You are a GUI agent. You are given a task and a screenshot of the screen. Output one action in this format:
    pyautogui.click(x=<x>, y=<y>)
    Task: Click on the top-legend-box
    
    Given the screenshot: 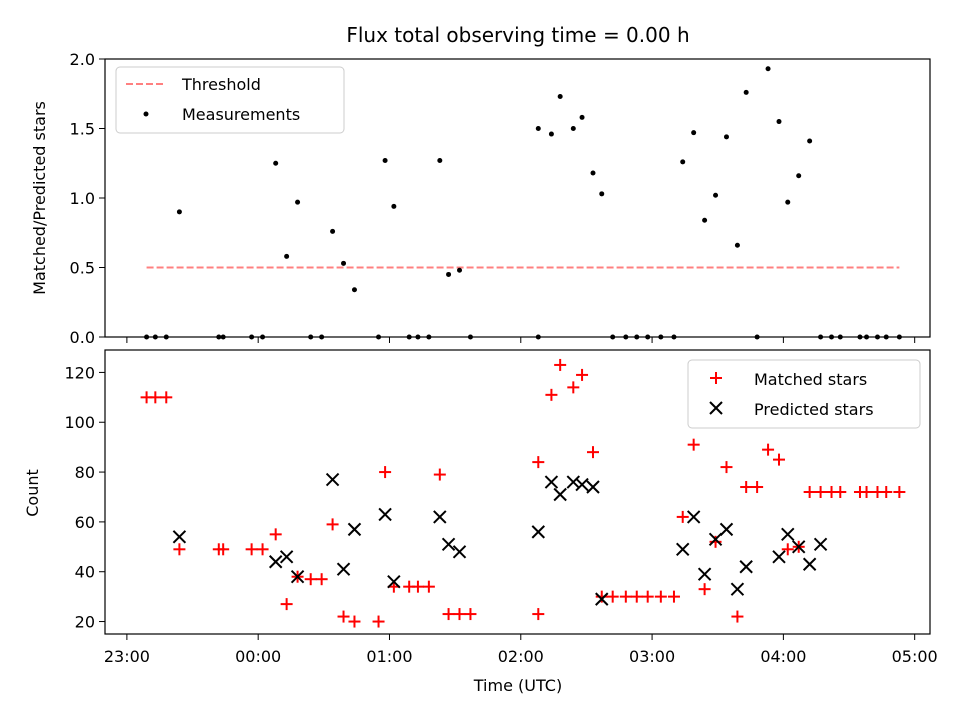 What is the action you would take?
    pyautogui.click(x=230, y=100)
    